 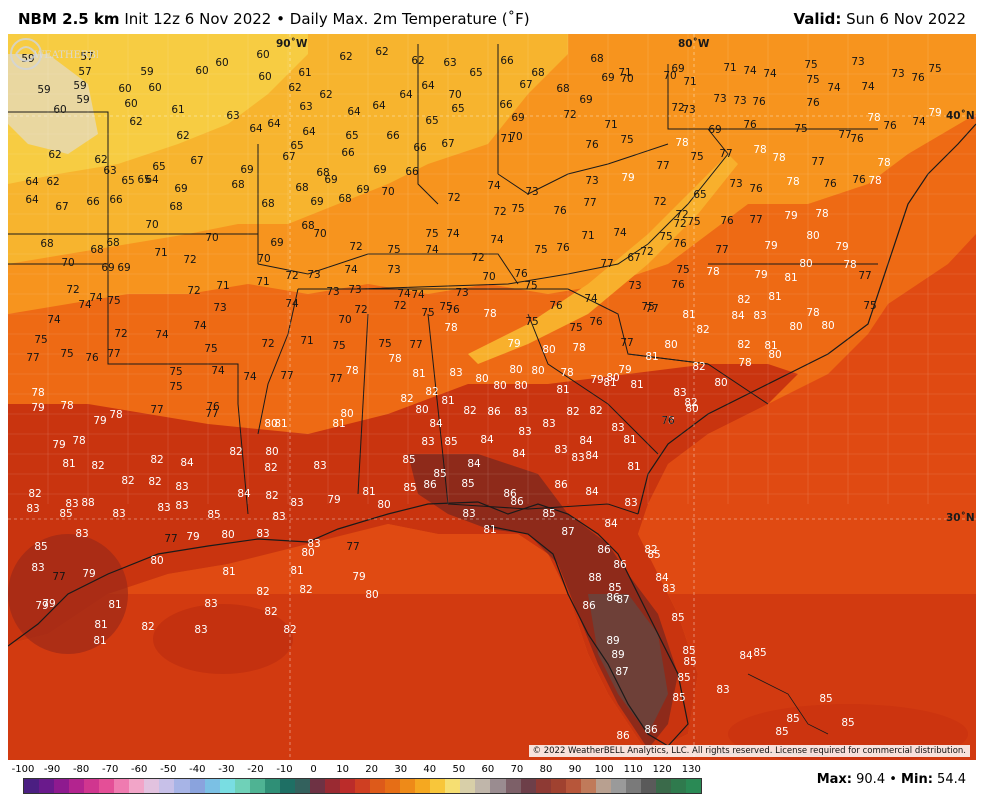 What do you see at coordinates (604, 769) in the screenshot?
I see `legend-tick-label: 100` at bounding box center [604, 769].